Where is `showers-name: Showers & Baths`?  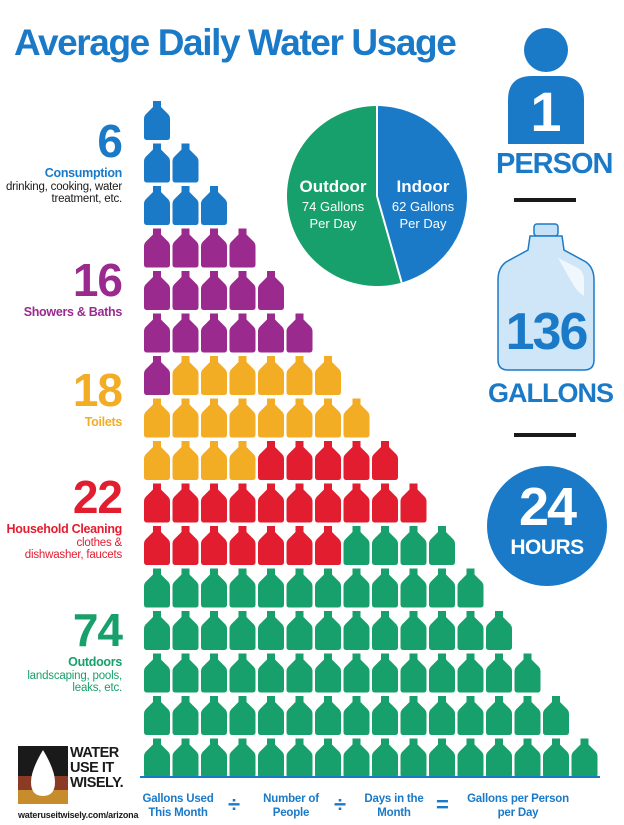 showers-name: Showers & Baths is located at coordinates (73, 312).